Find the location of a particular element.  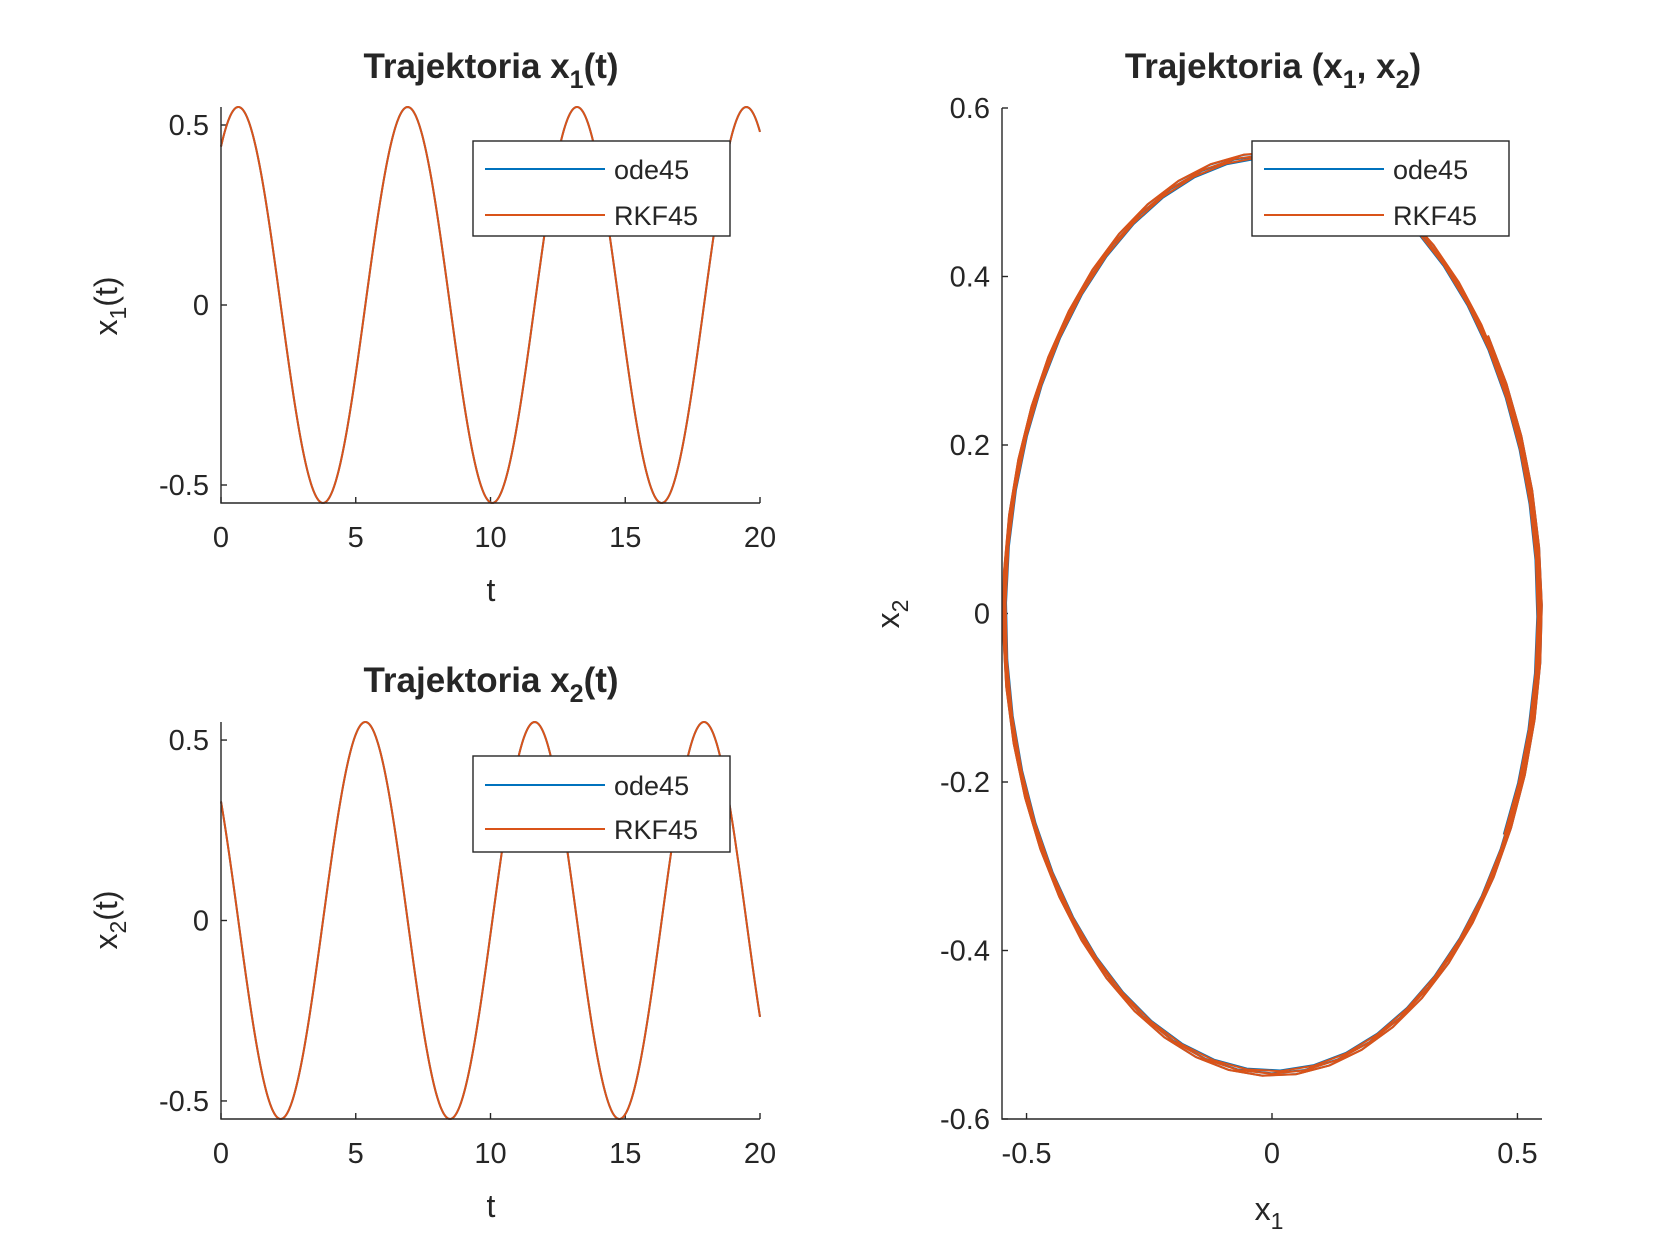

x-tick-label: 0.5 is located at coordinates (1517, 1154).